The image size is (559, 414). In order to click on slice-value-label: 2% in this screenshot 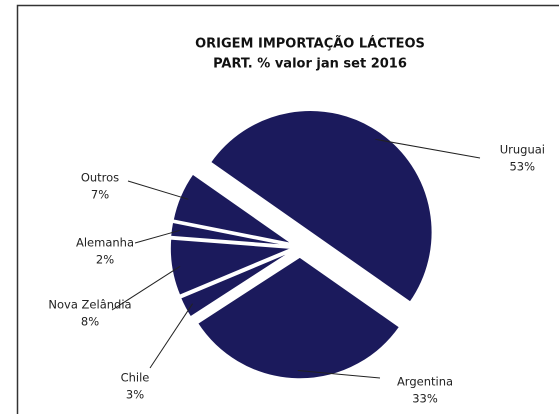, I will do `click(105, 260)`.